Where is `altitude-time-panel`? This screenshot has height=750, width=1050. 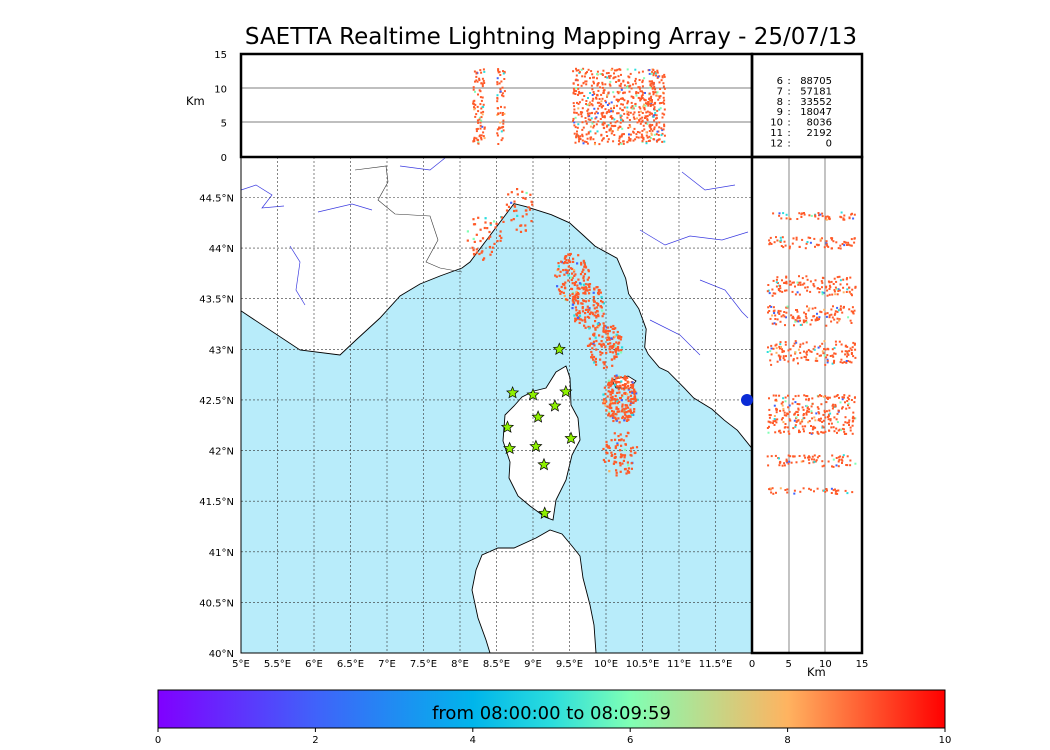
altitude-time-panel is located at coordinates (496, 106).